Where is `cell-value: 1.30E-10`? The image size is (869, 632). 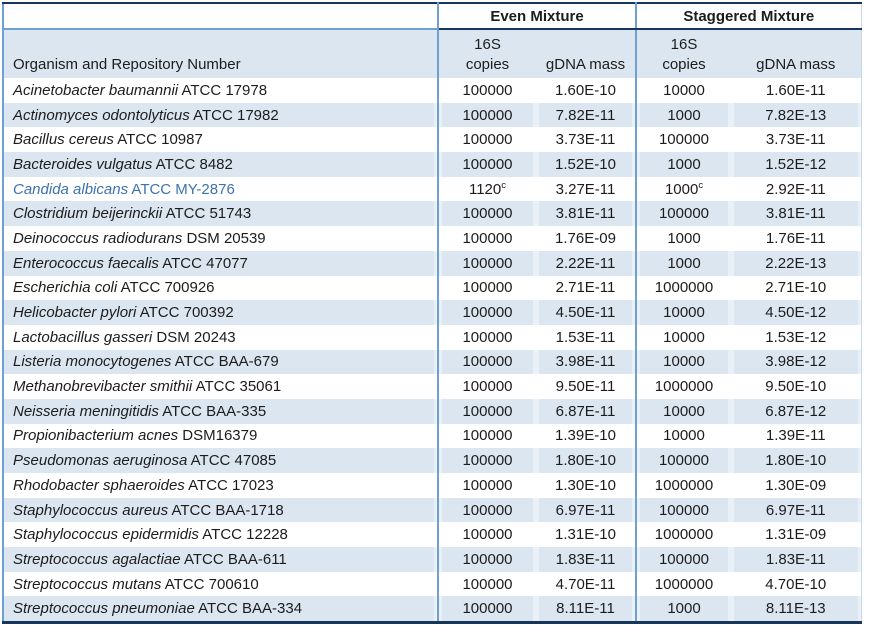 cell-value: 1.30E-10 is located at coordinates (585, 485).